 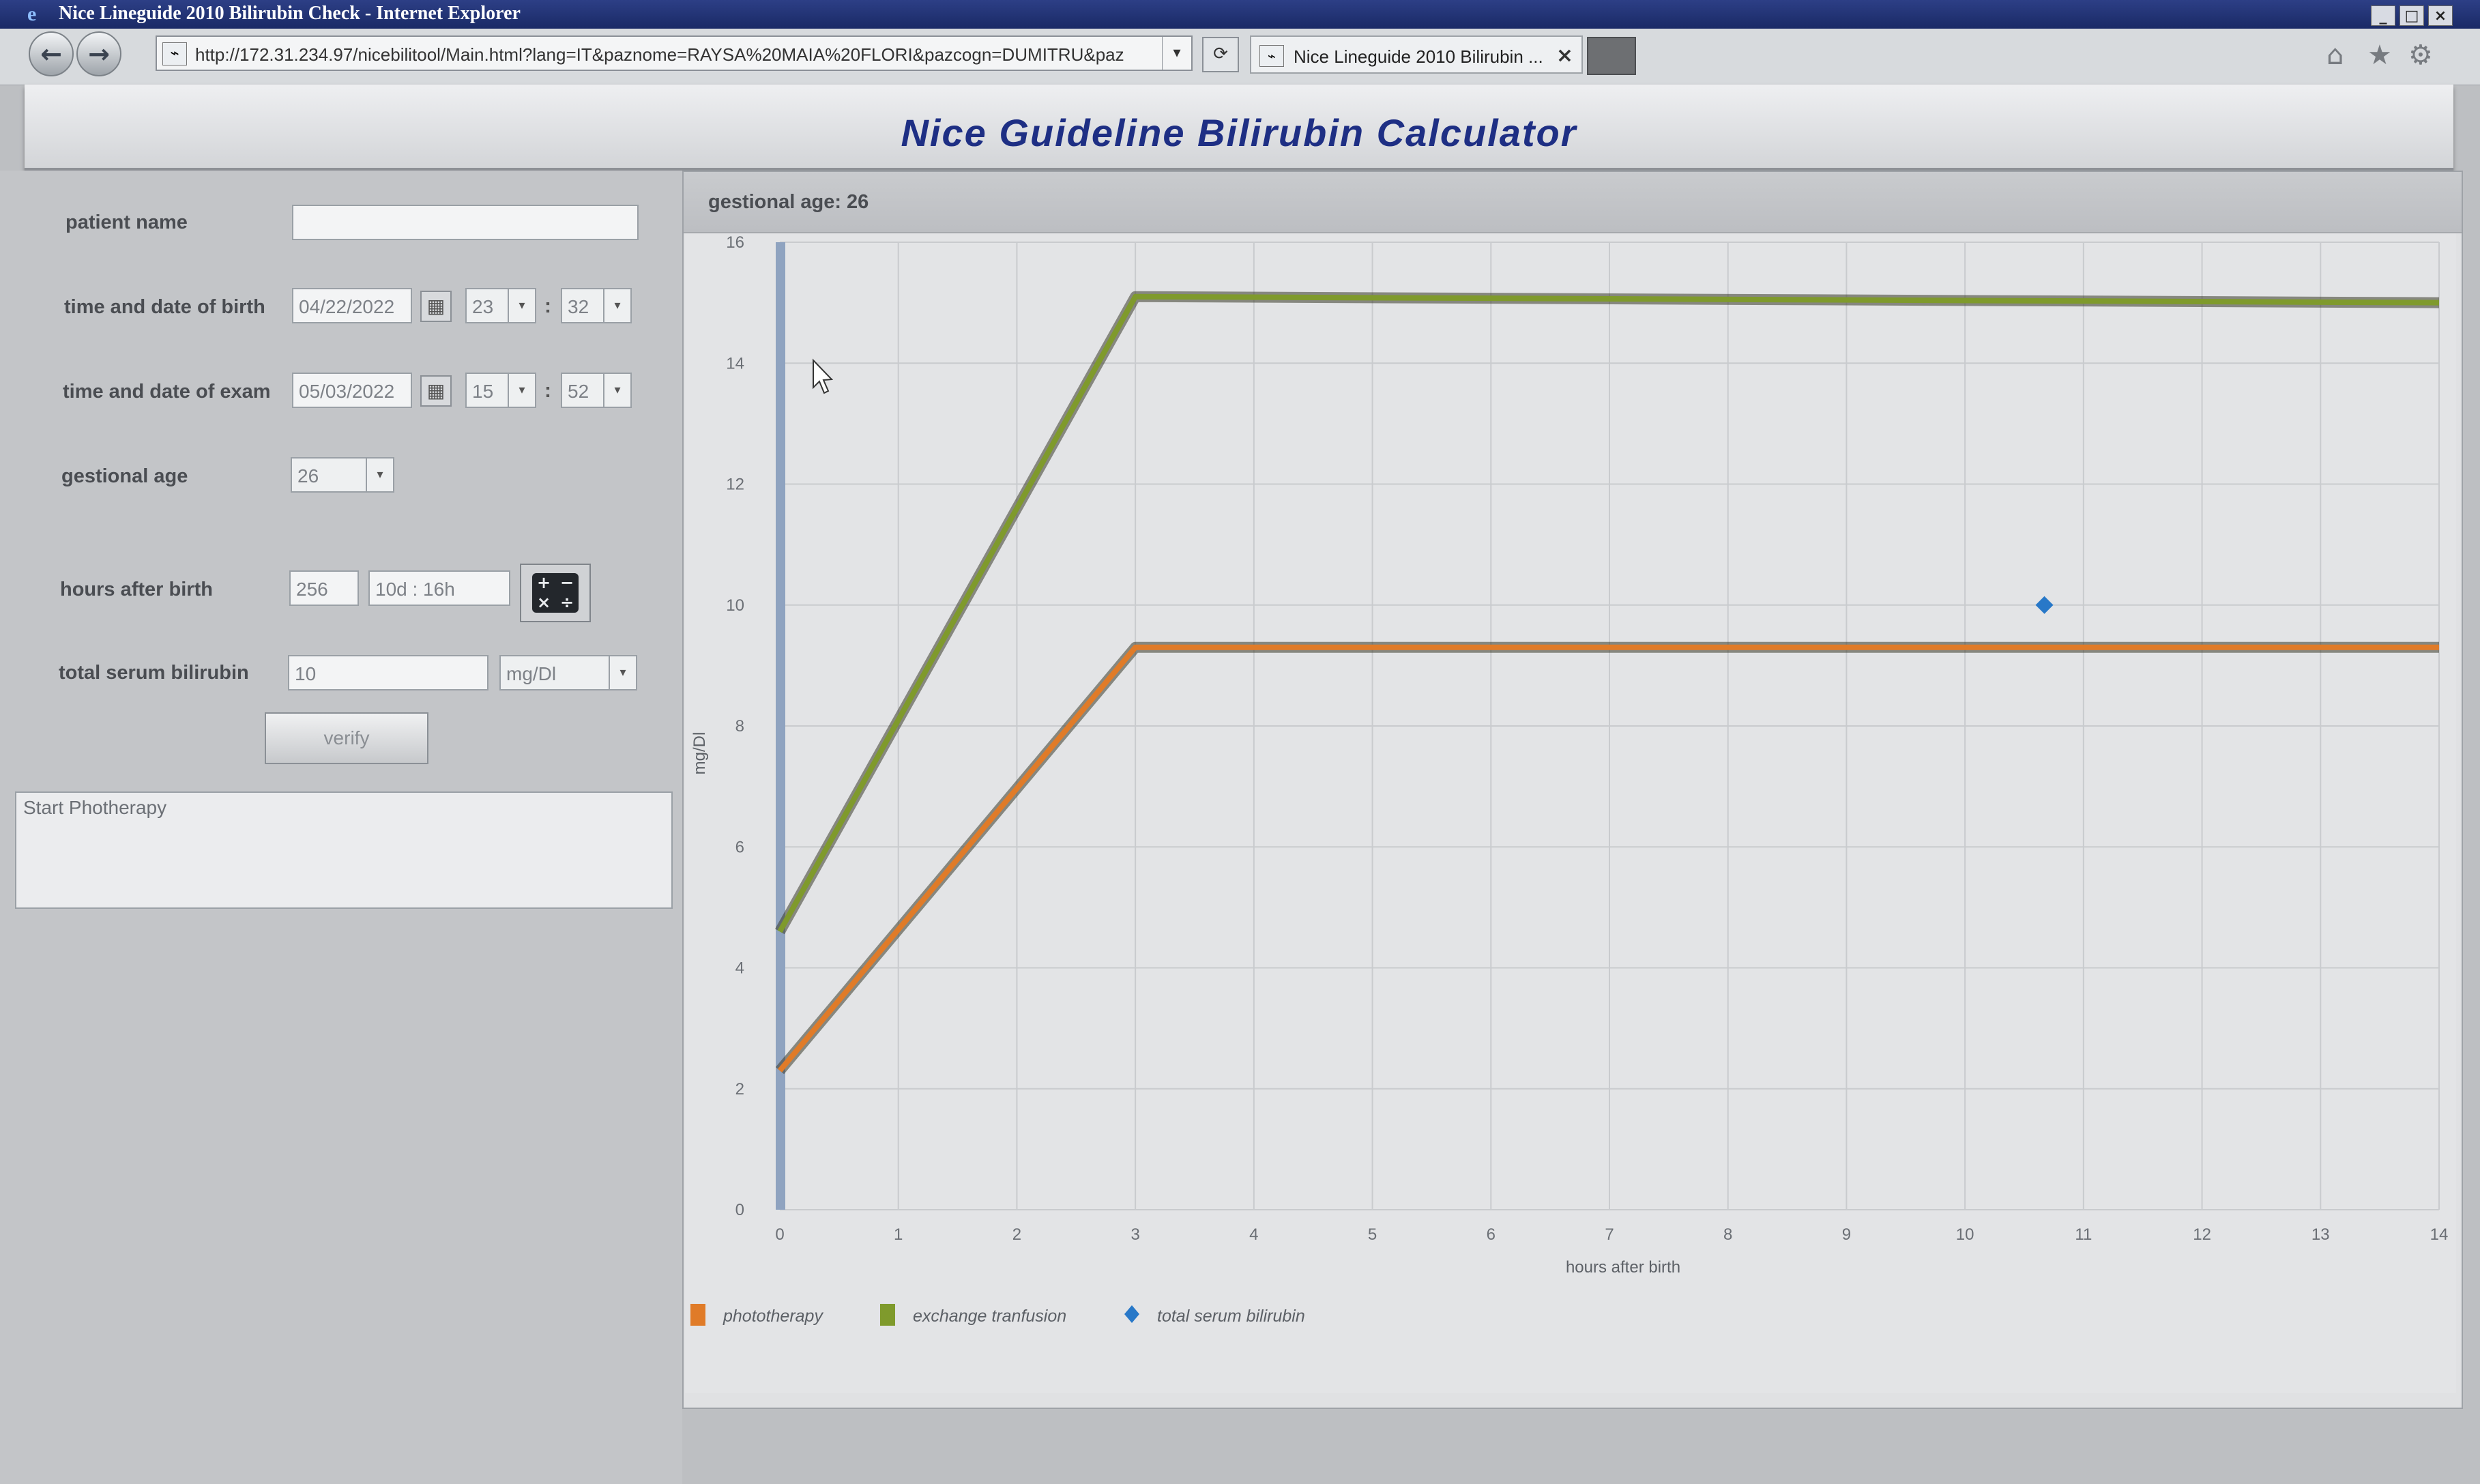 I want to click on settings-gear-icon: ⚙, so click(x=2420, y=55).